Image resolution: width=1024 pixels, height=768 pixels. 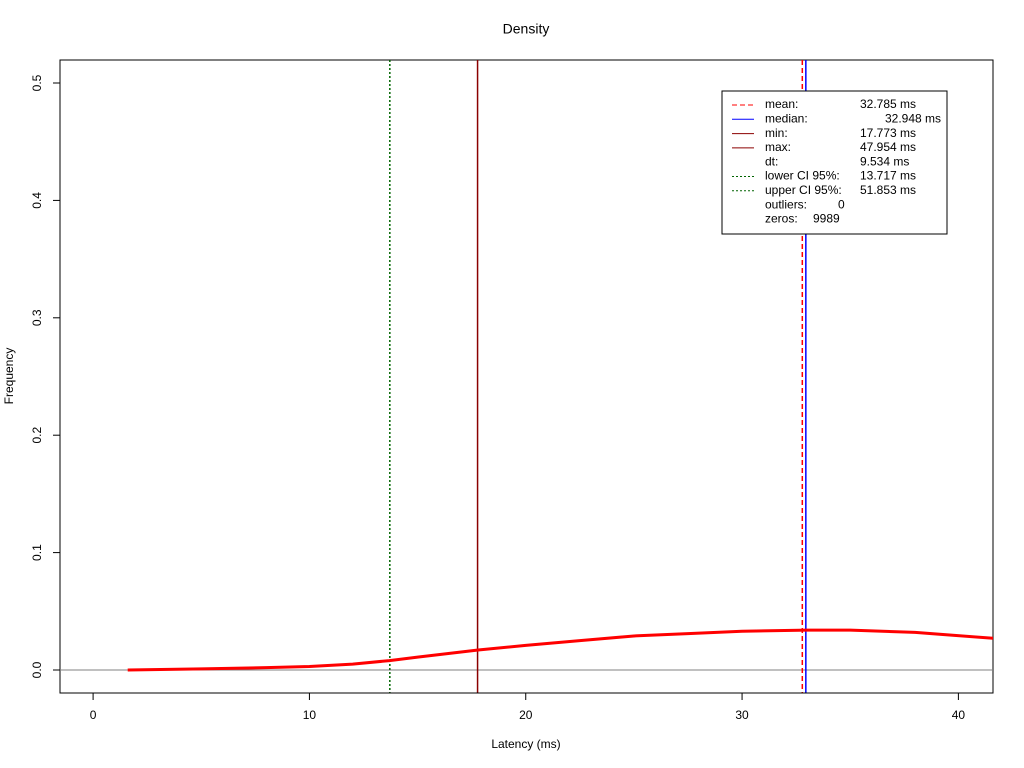 What do you see at coordinates (786, 118) in the screenshot?
I see `legend-label: median:` at bounding box center [786, 118].